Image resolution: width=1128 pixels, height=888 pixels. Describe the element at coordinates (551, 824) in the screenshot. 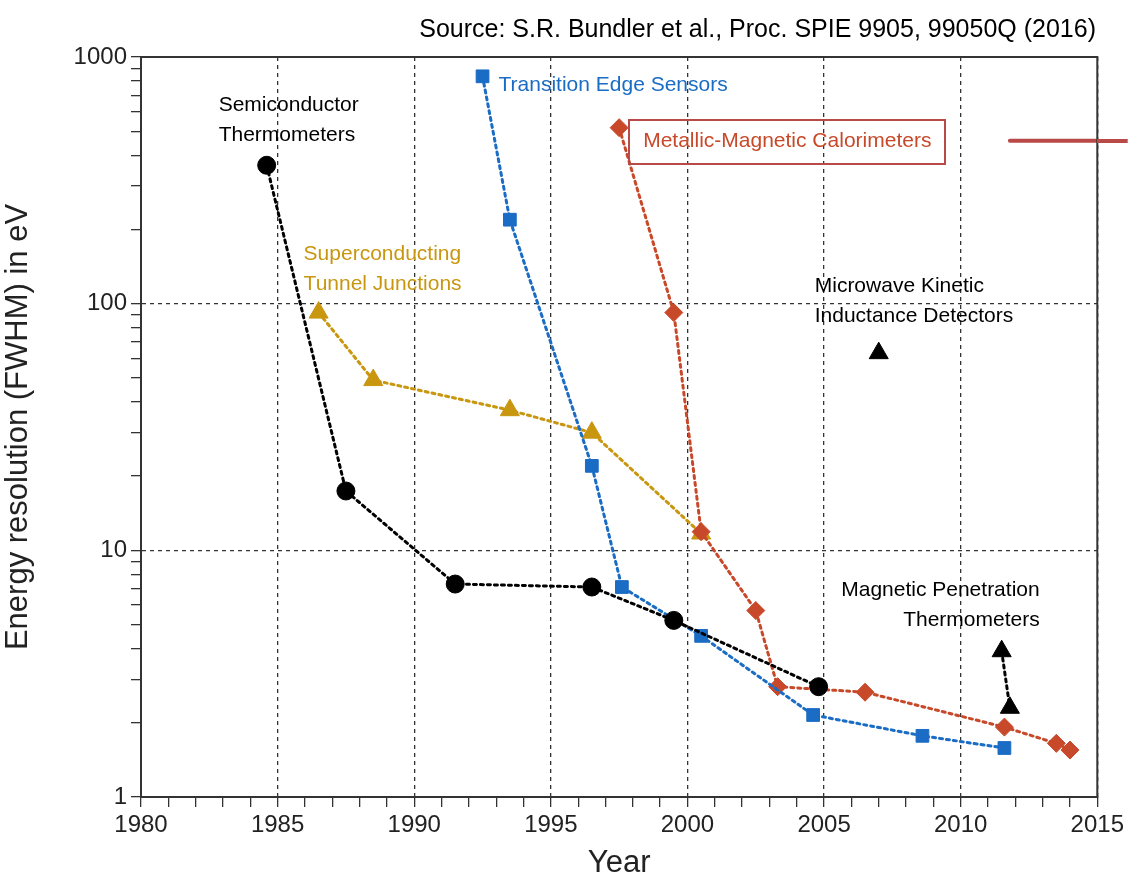

I see `x-tick-label: 1995` at that location.